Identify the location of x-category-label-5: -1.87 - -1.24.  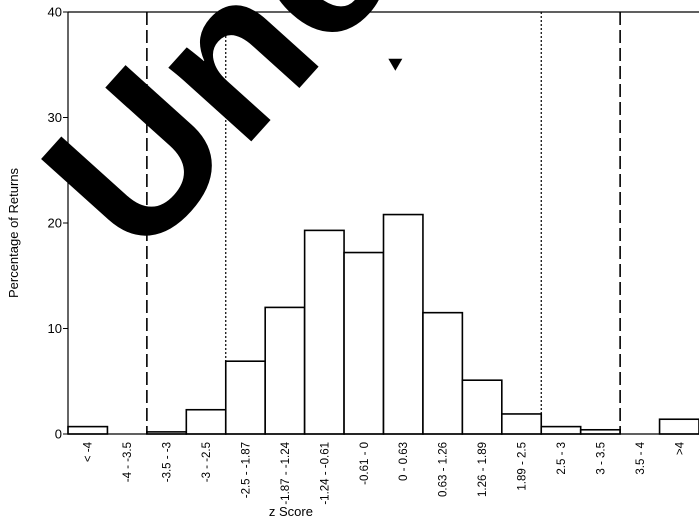
(286, 472).